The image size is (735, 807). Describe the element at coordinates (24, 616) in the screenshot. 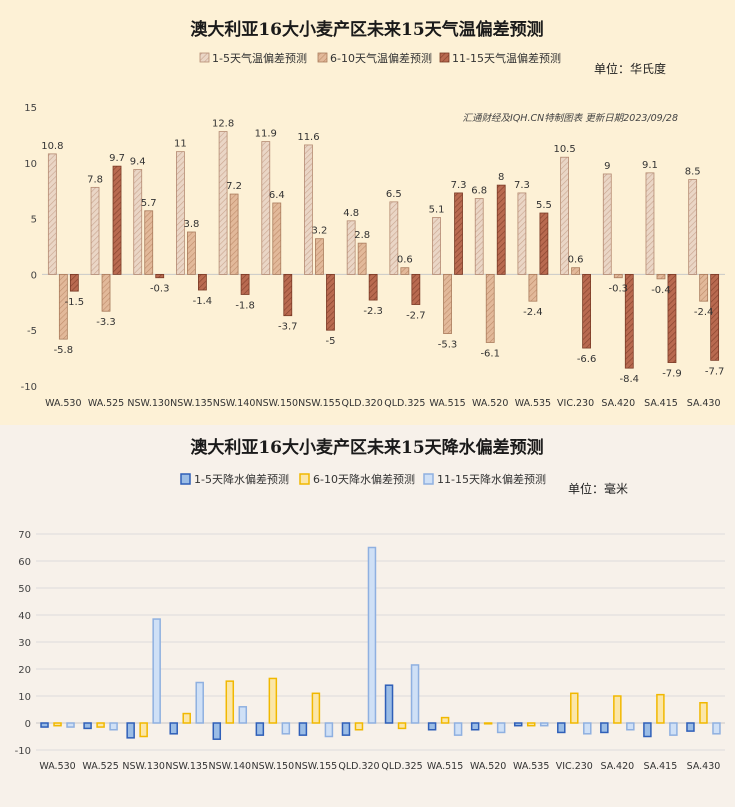

I see `y-tick-label: 40` at that location.